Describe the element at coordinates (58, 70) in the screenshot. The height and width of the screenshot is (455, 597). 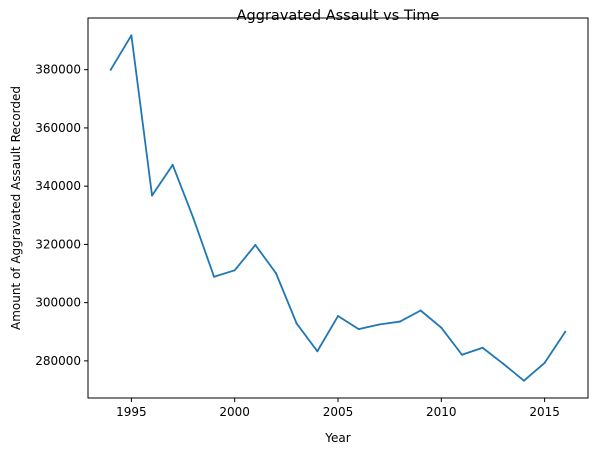
I see `y-tick-label: 380000` at that location.